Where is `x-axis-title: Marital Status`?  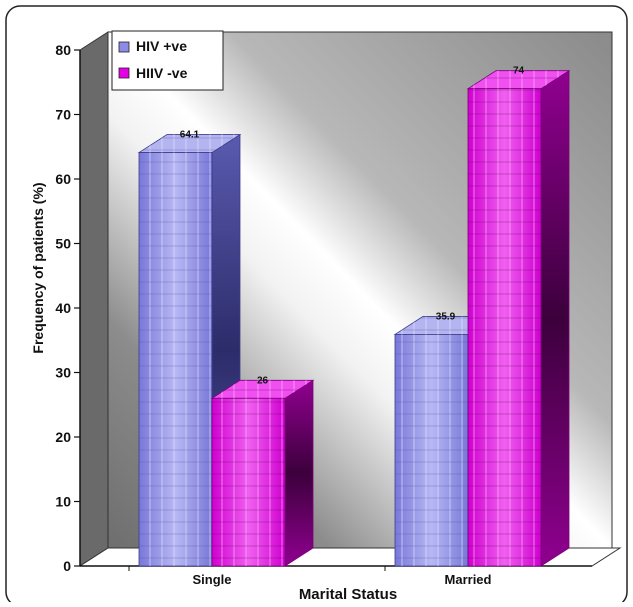
x-axis-title: Marital Status is located at coordinates (348, 594).